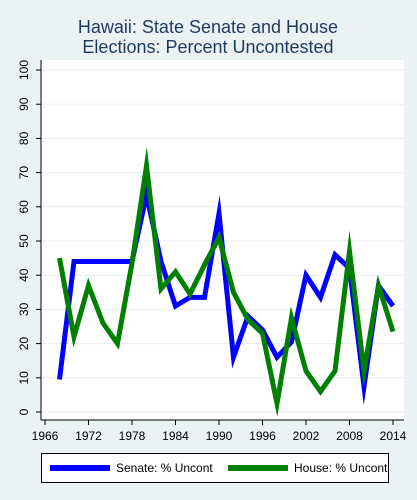  Describe the element at coordinates (175, 436) in the screenshot. I see `x-tick-label-1984: 1984` at that location.